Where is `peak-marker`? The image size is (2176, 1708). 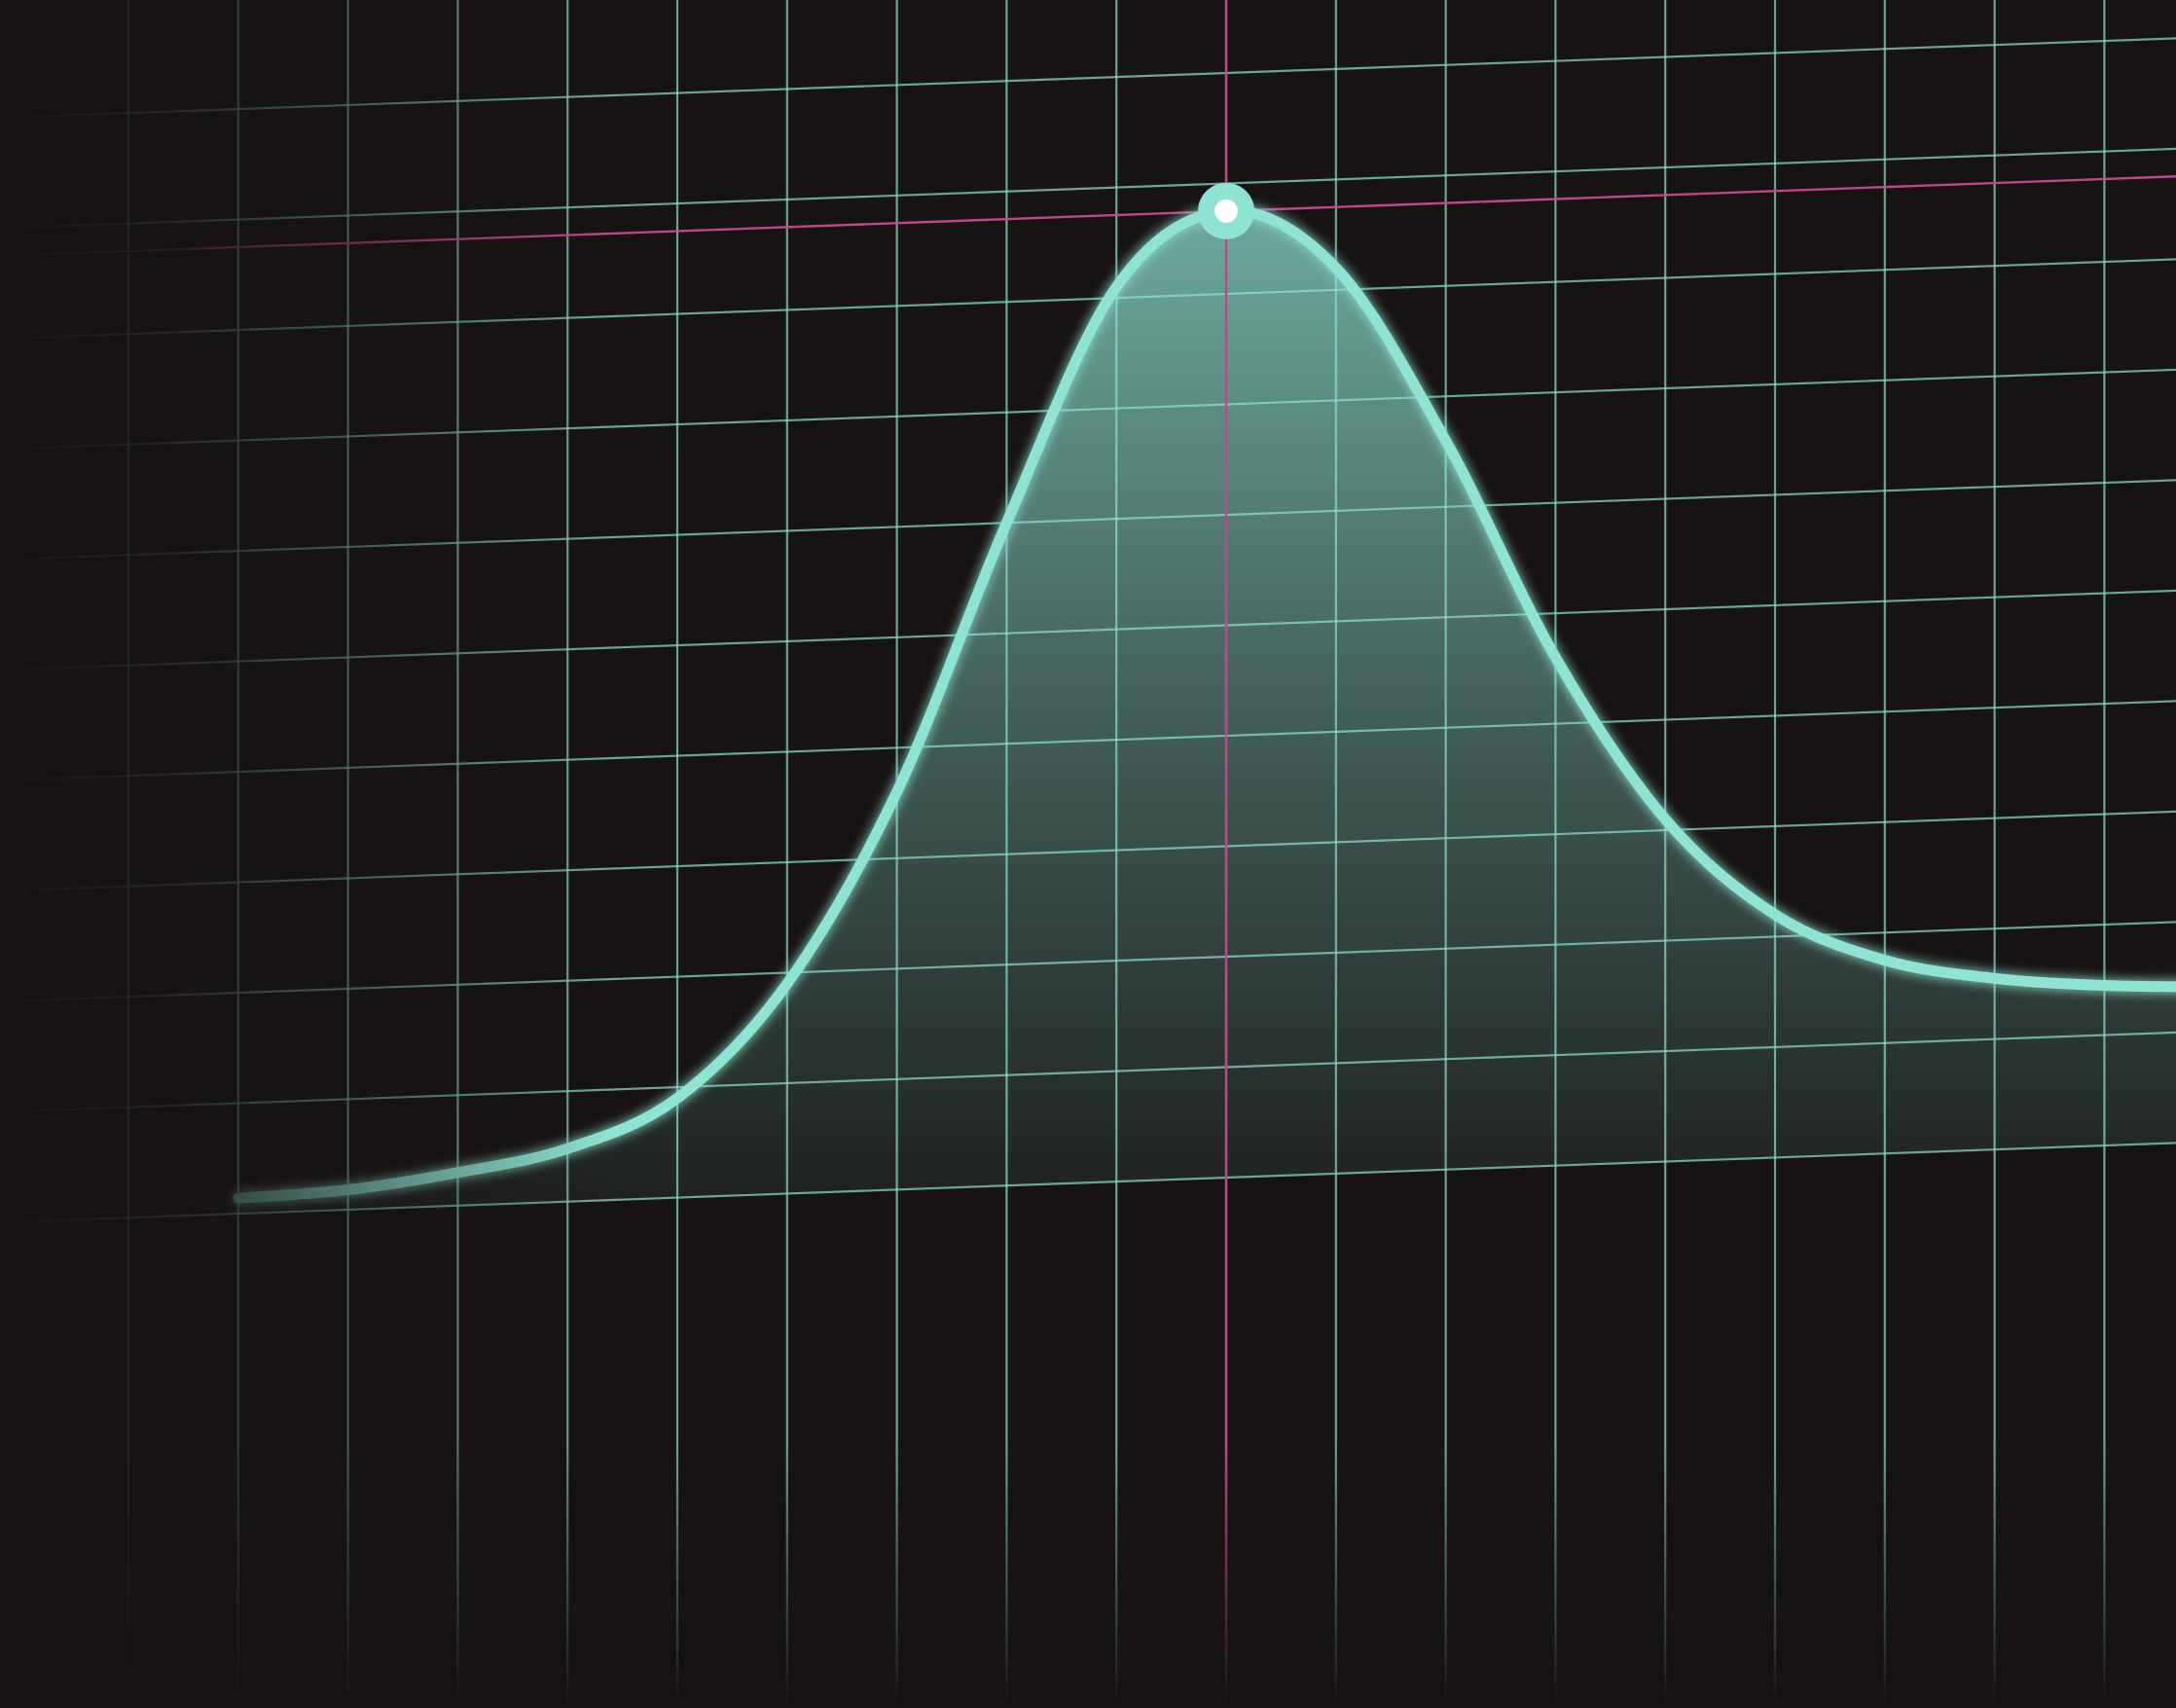 peak-marker is located at coordinates (1226, 210).